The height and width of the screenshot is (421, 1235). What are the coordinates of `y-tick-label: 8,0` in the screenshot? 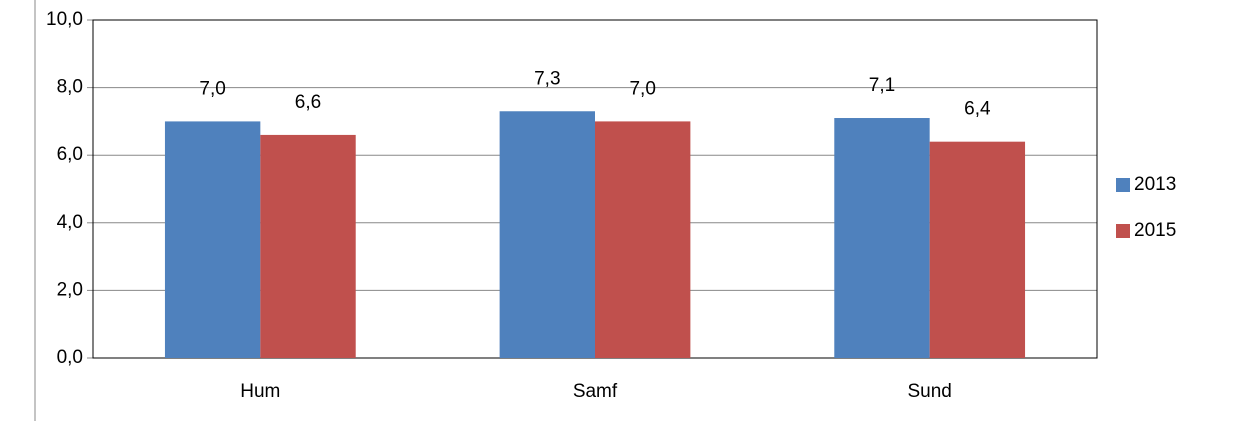 It's located at (70, 87).